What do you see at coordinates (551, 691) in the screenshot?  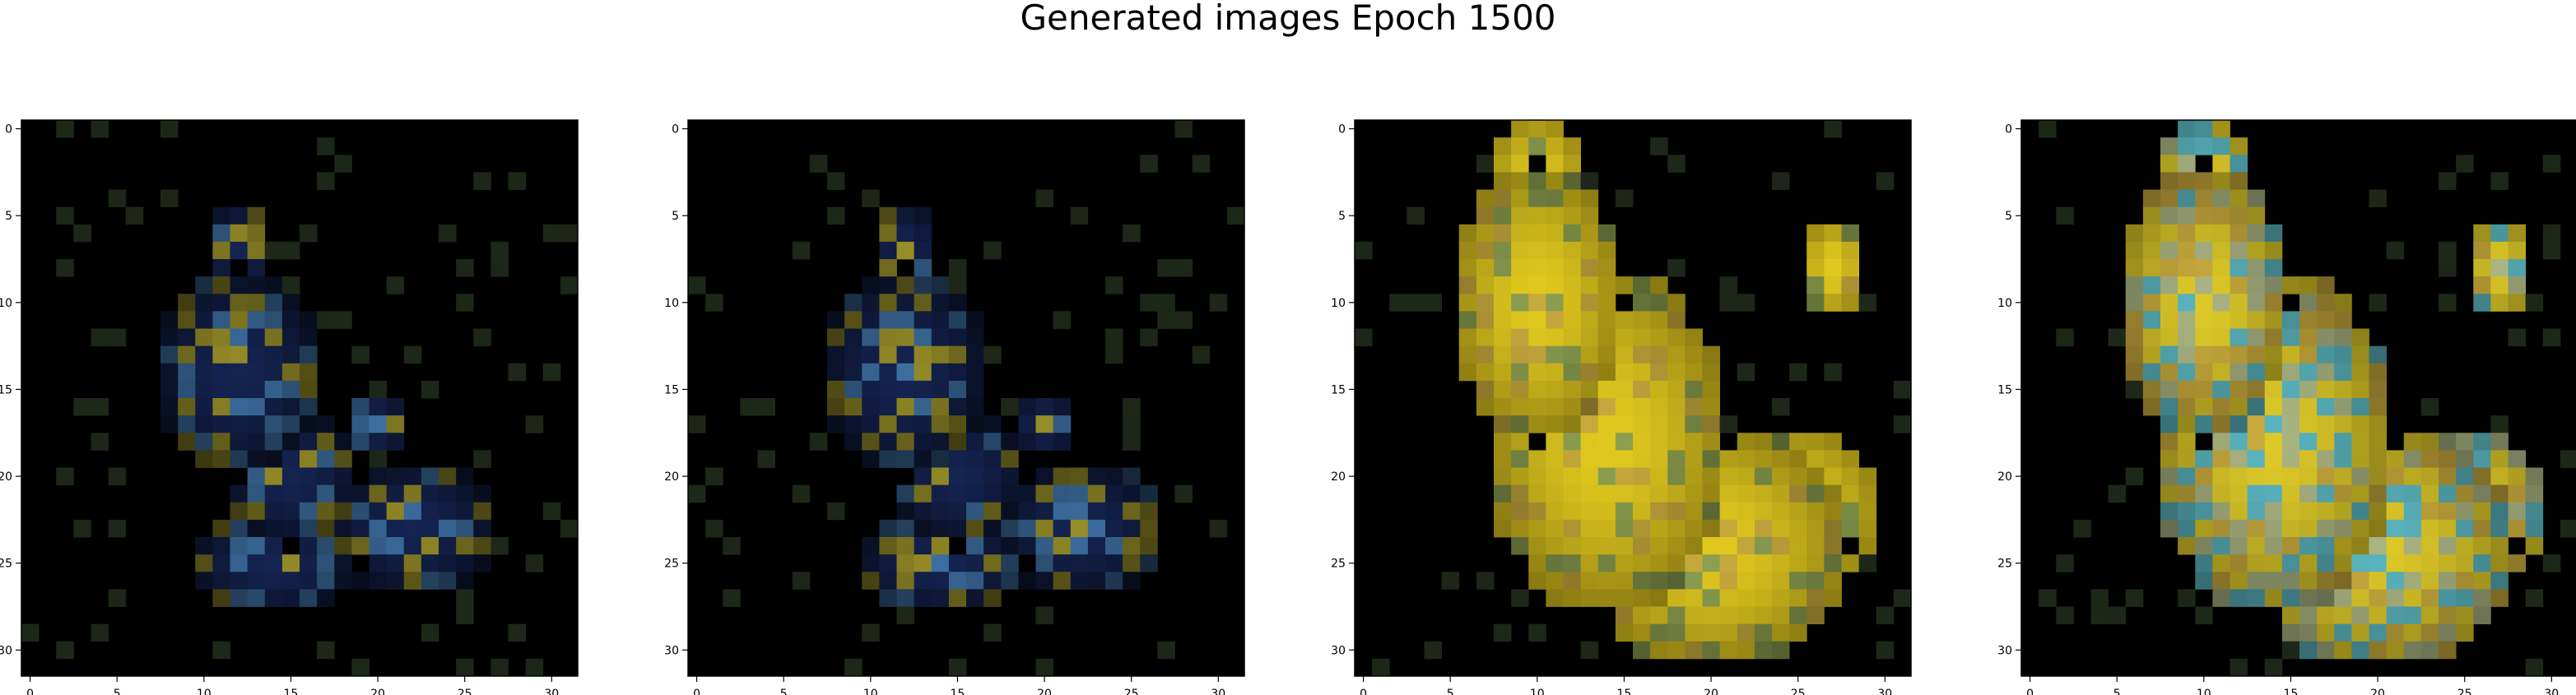 I see `x-tick-label: 30` at bounding box center [551, 691].